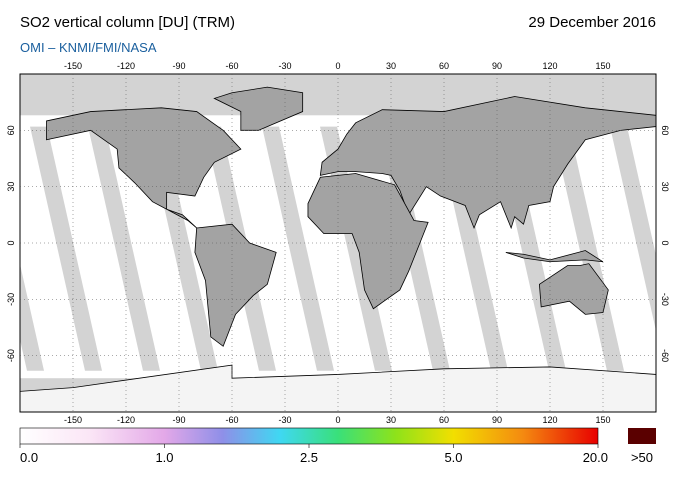 This screenshot has width=676, height=480. I want to click on title: SO2 vertical column [DU] (TRM), so click(127, 22).